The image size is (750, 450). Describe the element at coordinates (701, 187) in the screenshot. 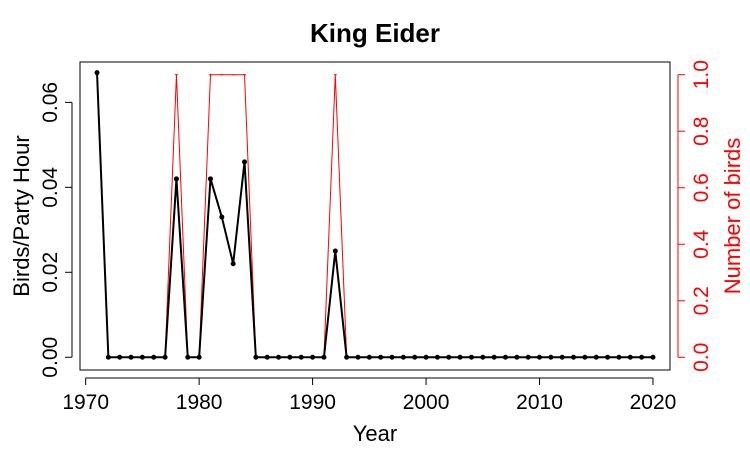

I see `right-axis-tick-label: 0.6` at that location.